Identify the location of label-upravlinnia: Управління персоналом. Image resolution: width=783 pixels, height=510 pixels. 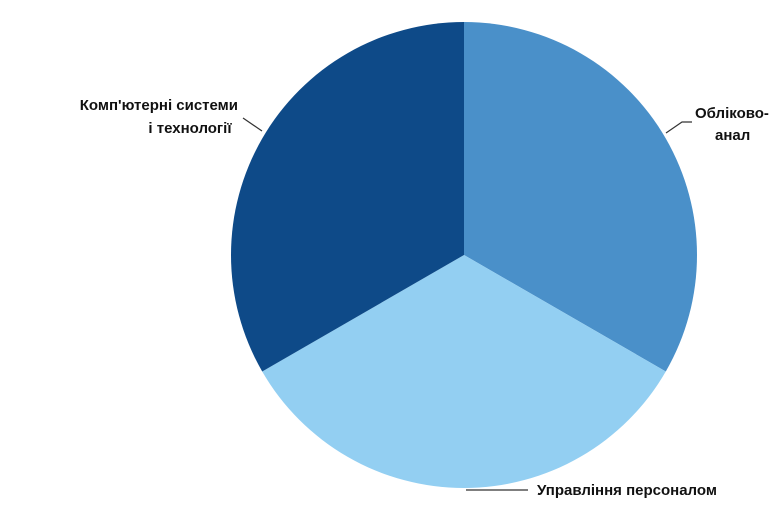
(627, 490).